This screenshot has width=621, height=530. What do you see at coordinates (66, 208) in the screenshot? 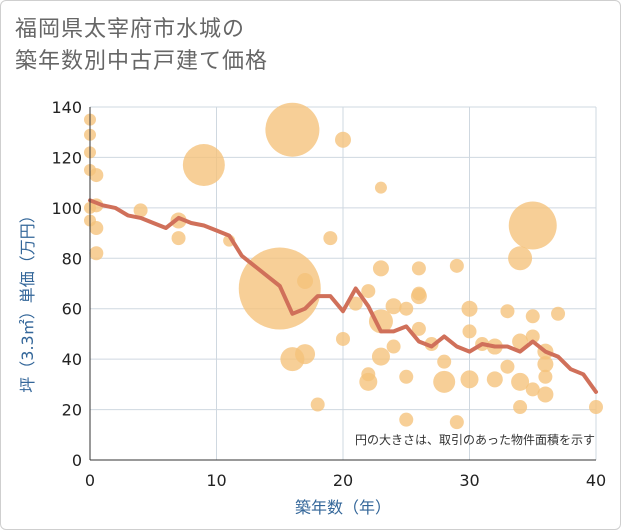
I see `y-tick-label: 100` at bounding box center [66, 208].